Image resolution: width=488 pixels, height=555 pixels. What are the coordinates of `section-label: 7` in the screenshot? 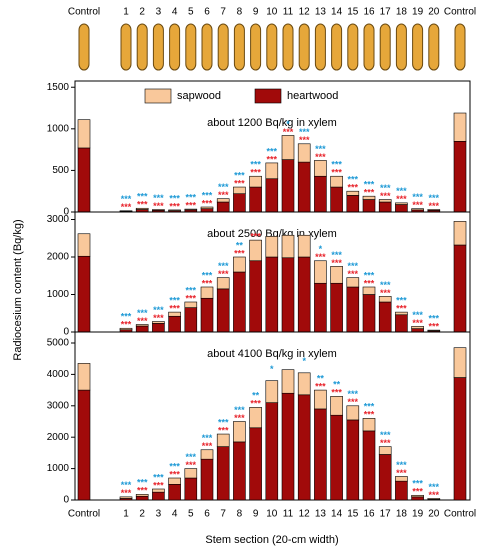 It's located at (223, 12).